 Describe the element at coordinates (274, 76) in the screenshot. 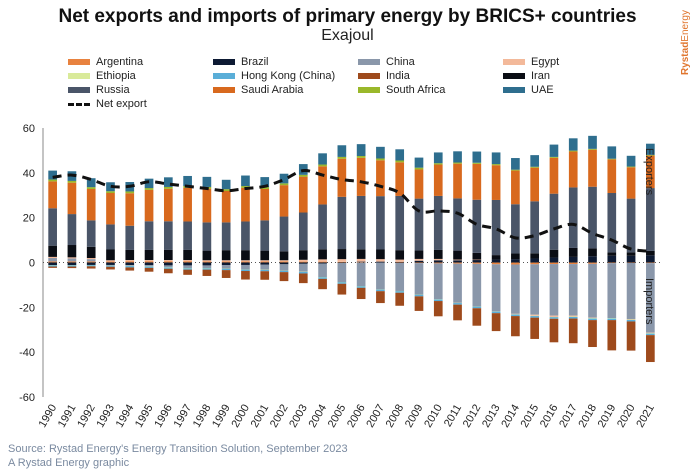

I see `legend-item-hong-kong-china: Hong Kong (China)` at that location.